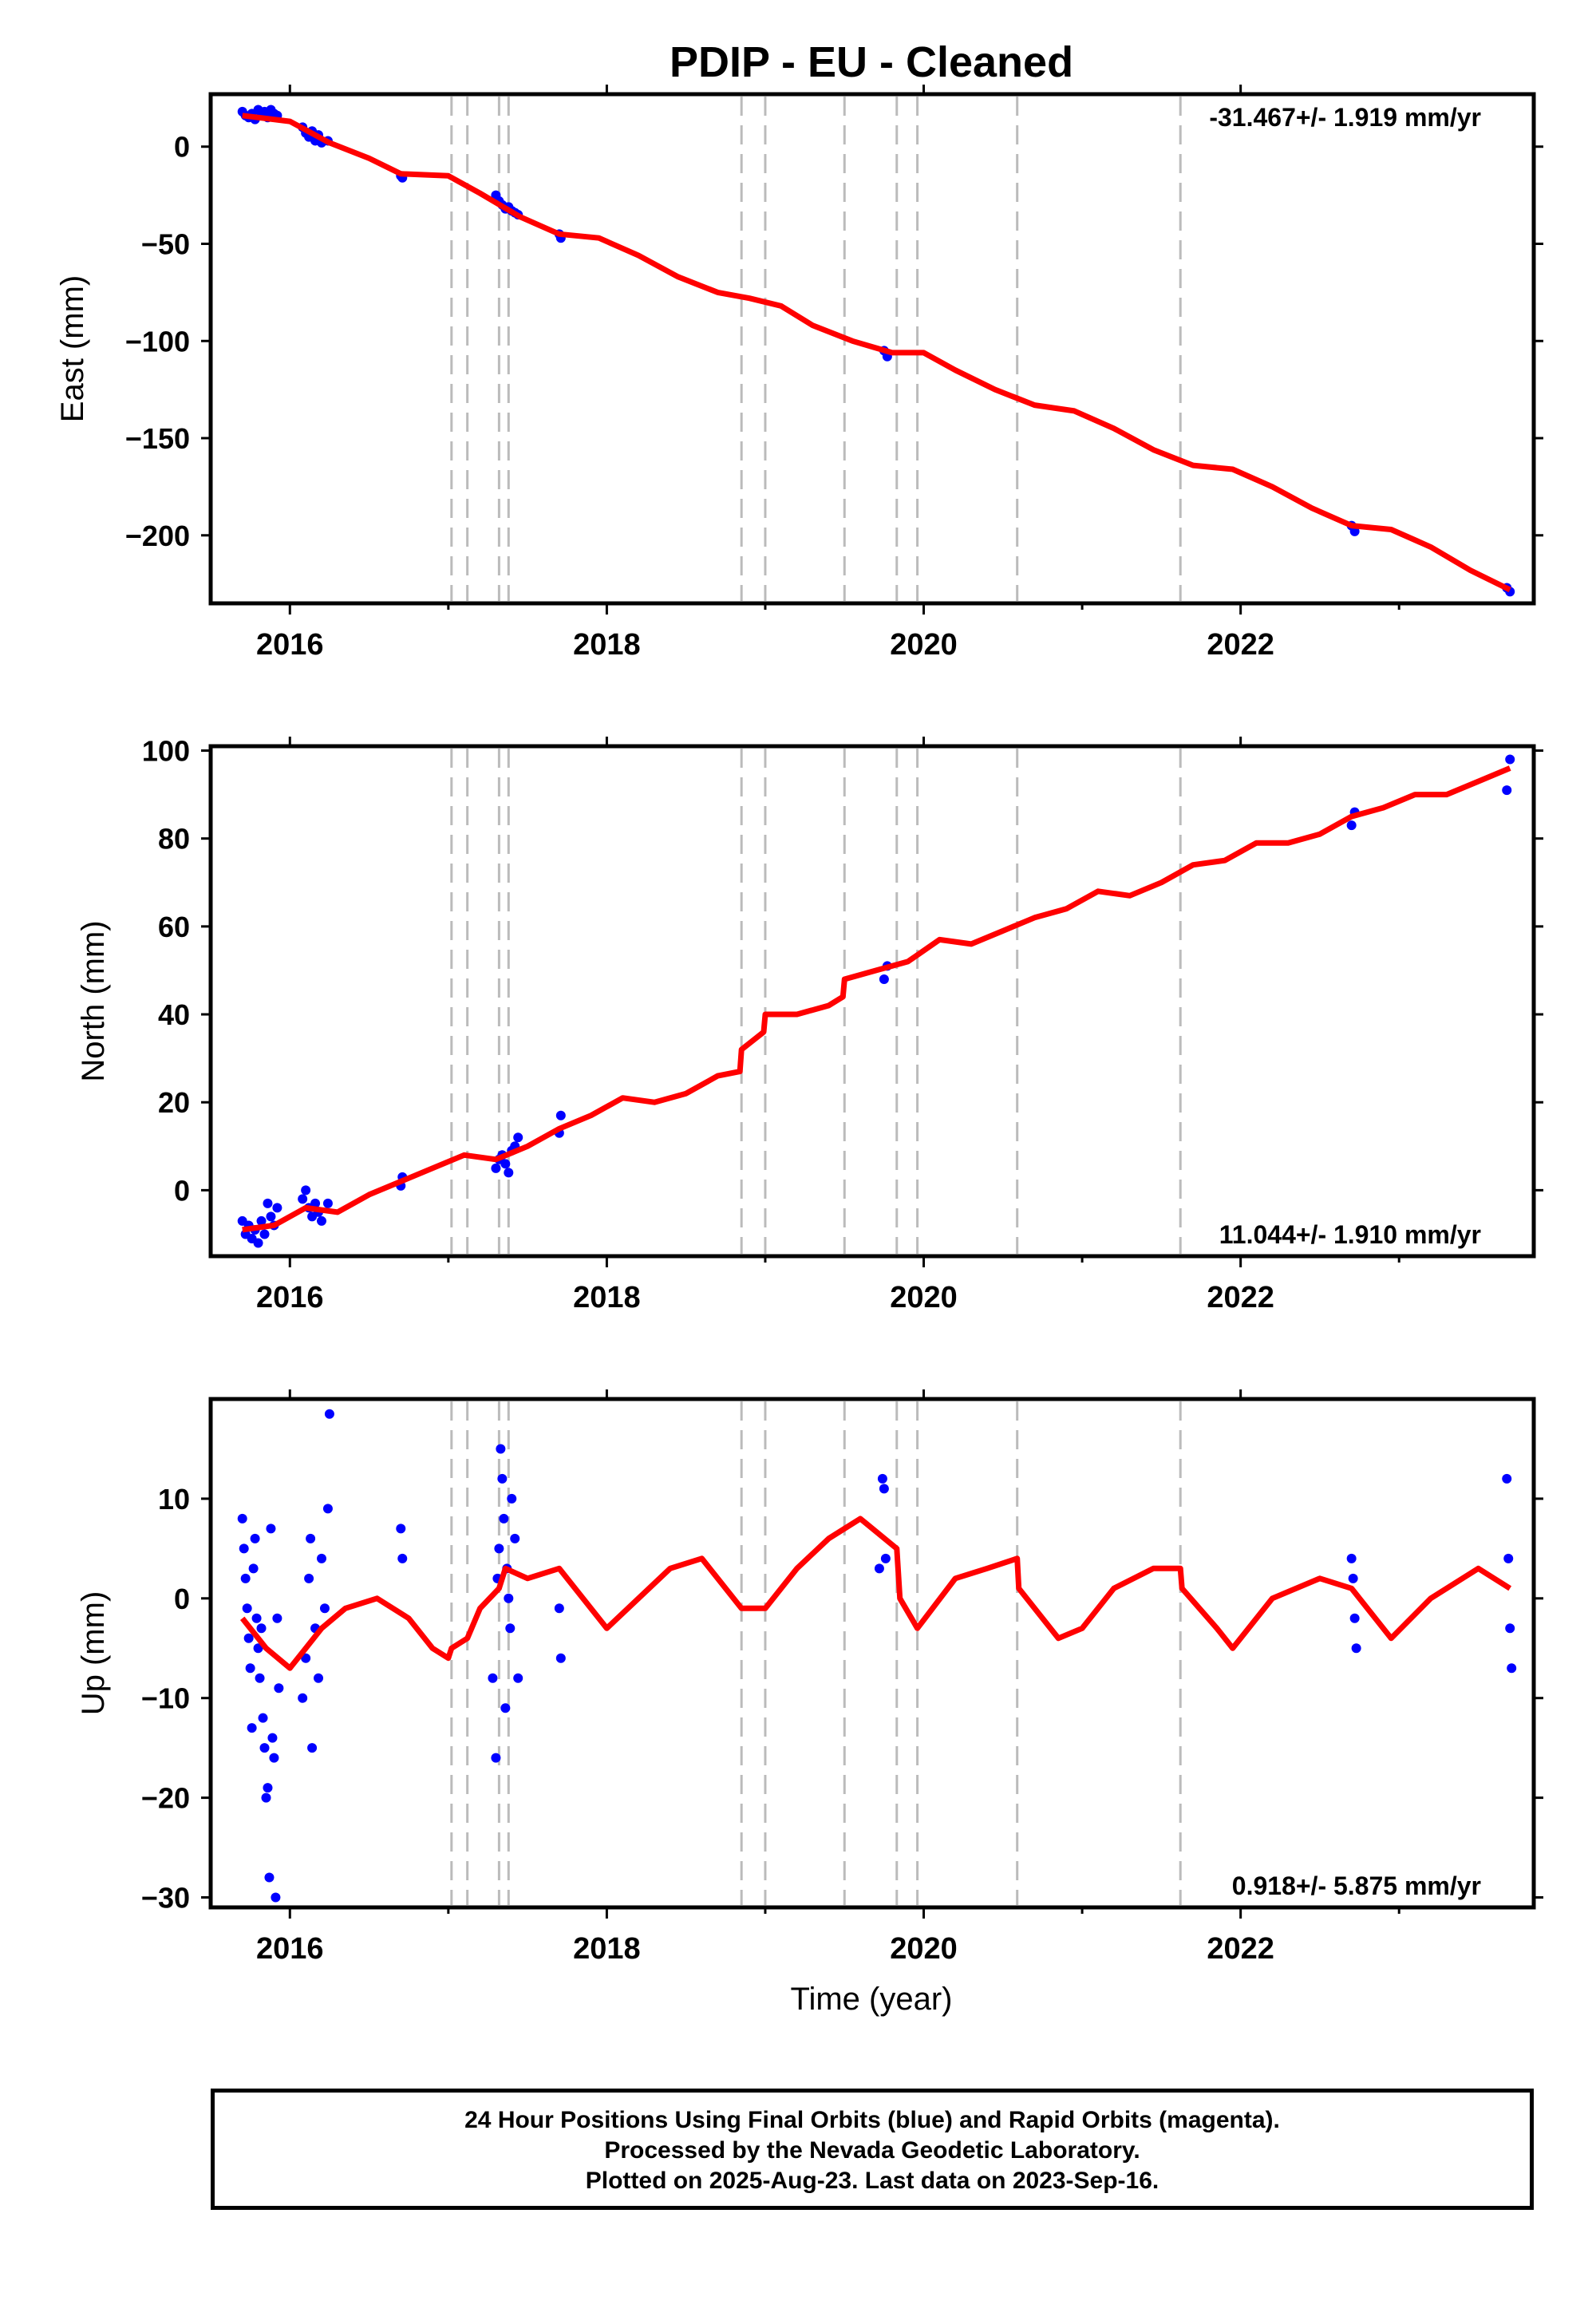  I want to click on rate-label: -31.467+/- 1.919 mm/yr, so click(1345, 117).